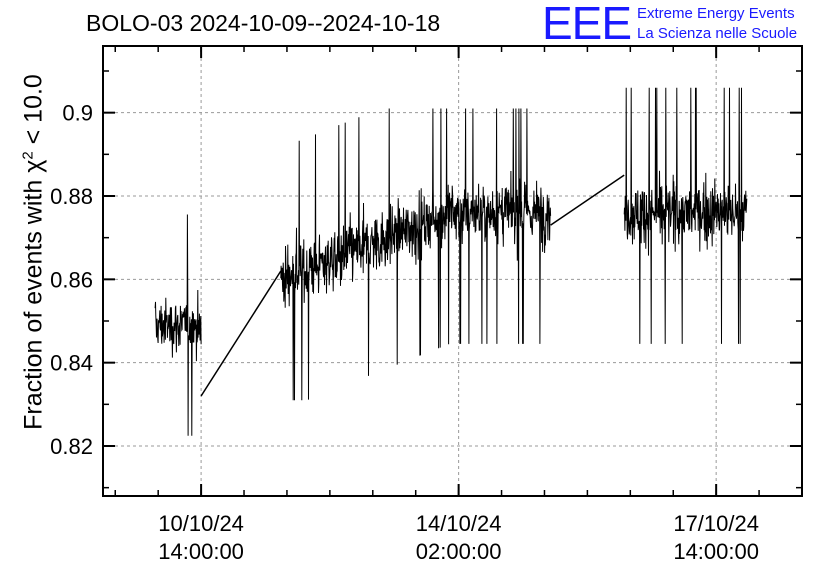 The width and height of the screenshot is (836, 572). Describe the element at coordinates (77, 113) in the screenshot. I see `y-tick-label: 0.9` at that location.